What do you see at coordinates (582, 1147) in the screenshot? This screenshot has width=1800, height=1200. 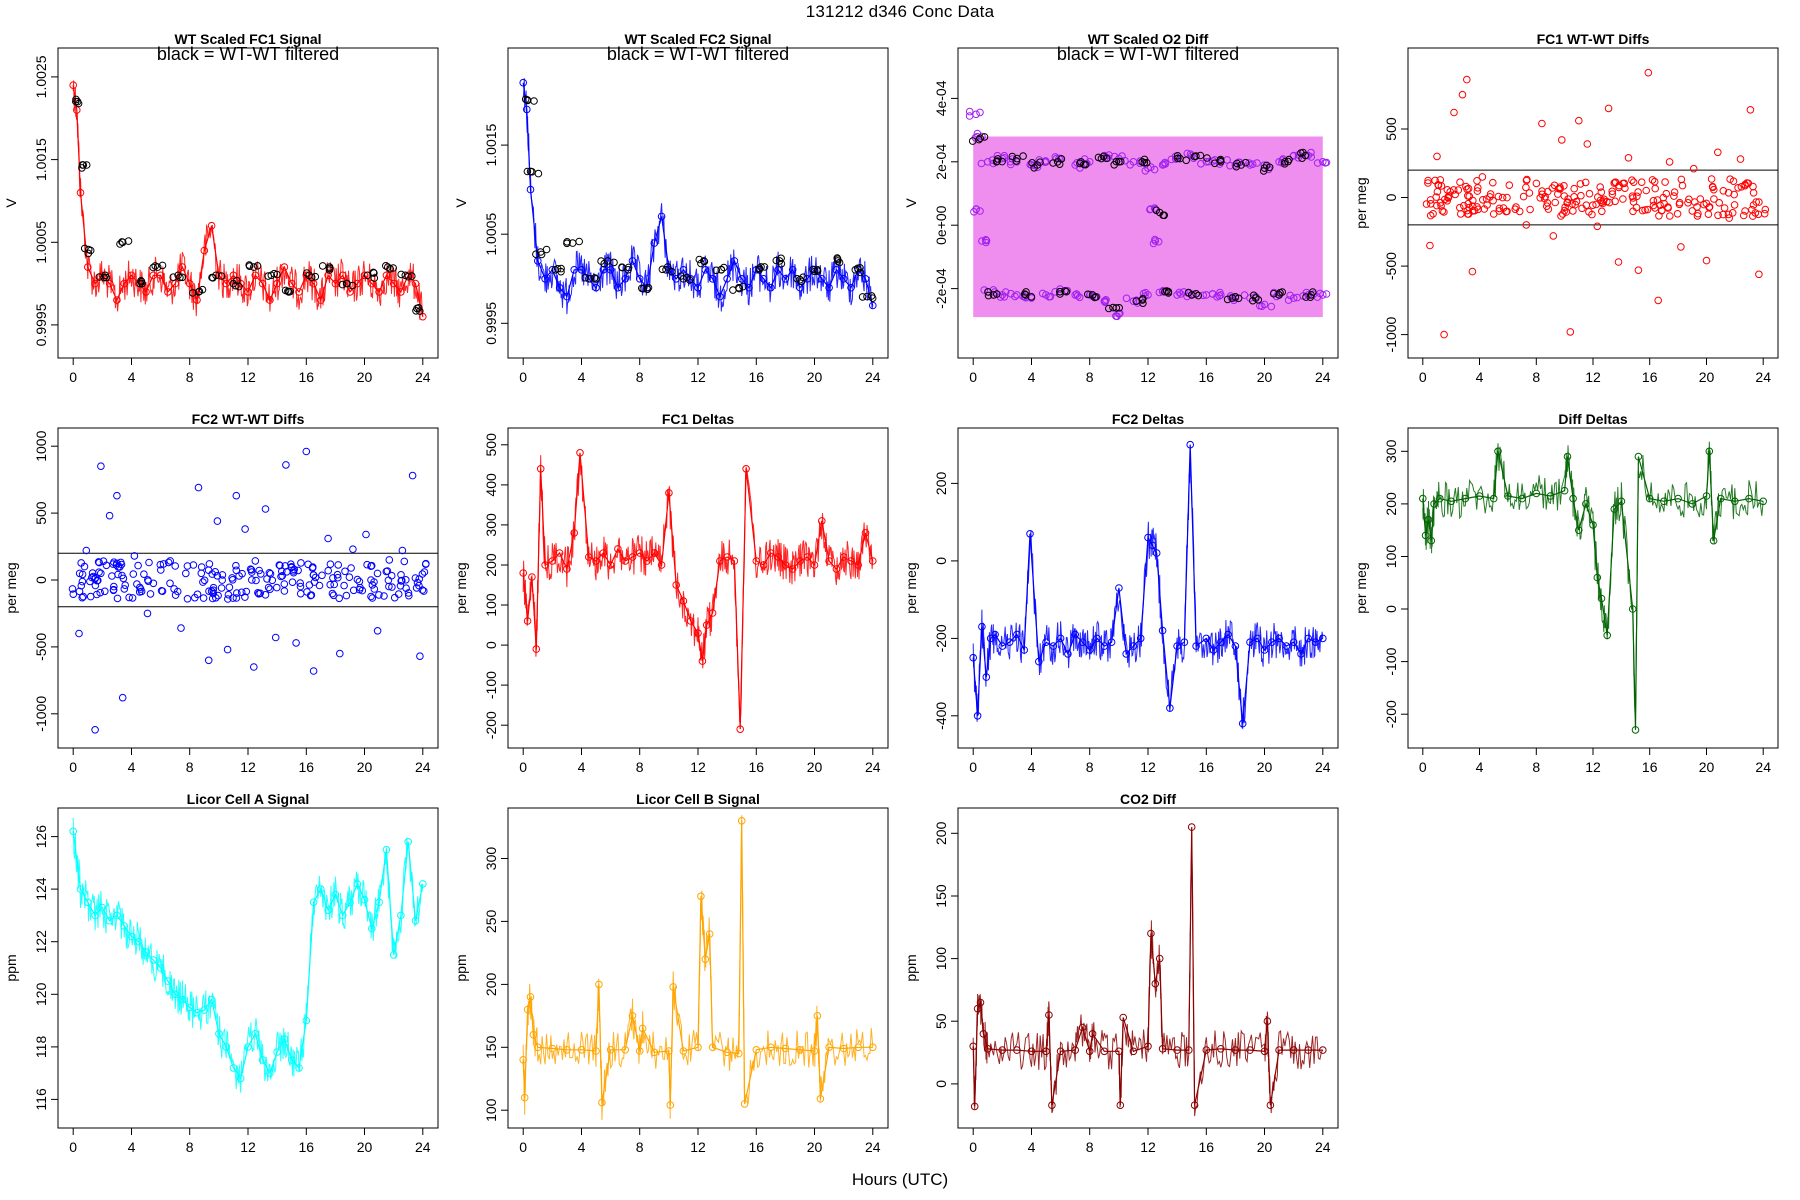 I see `x-tick-label: 4` at bounding box center [582, 1147].